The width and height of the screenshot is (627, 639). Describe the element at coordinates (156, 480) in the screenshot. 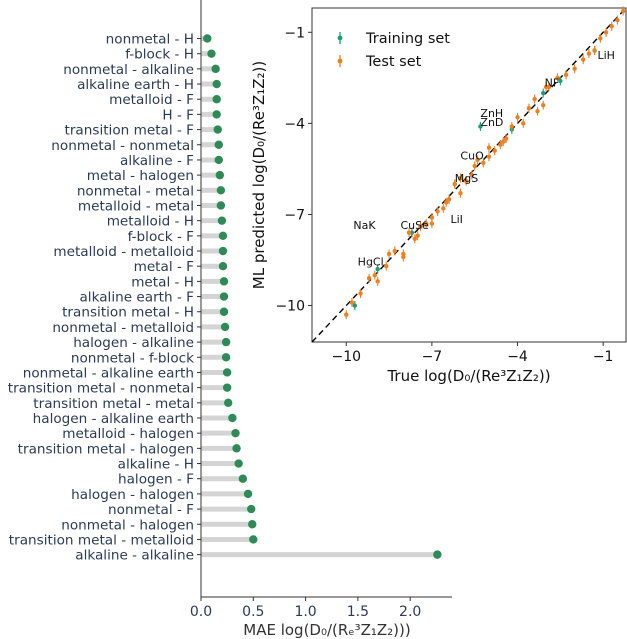

I see `category-label: halogen - F` at that location.